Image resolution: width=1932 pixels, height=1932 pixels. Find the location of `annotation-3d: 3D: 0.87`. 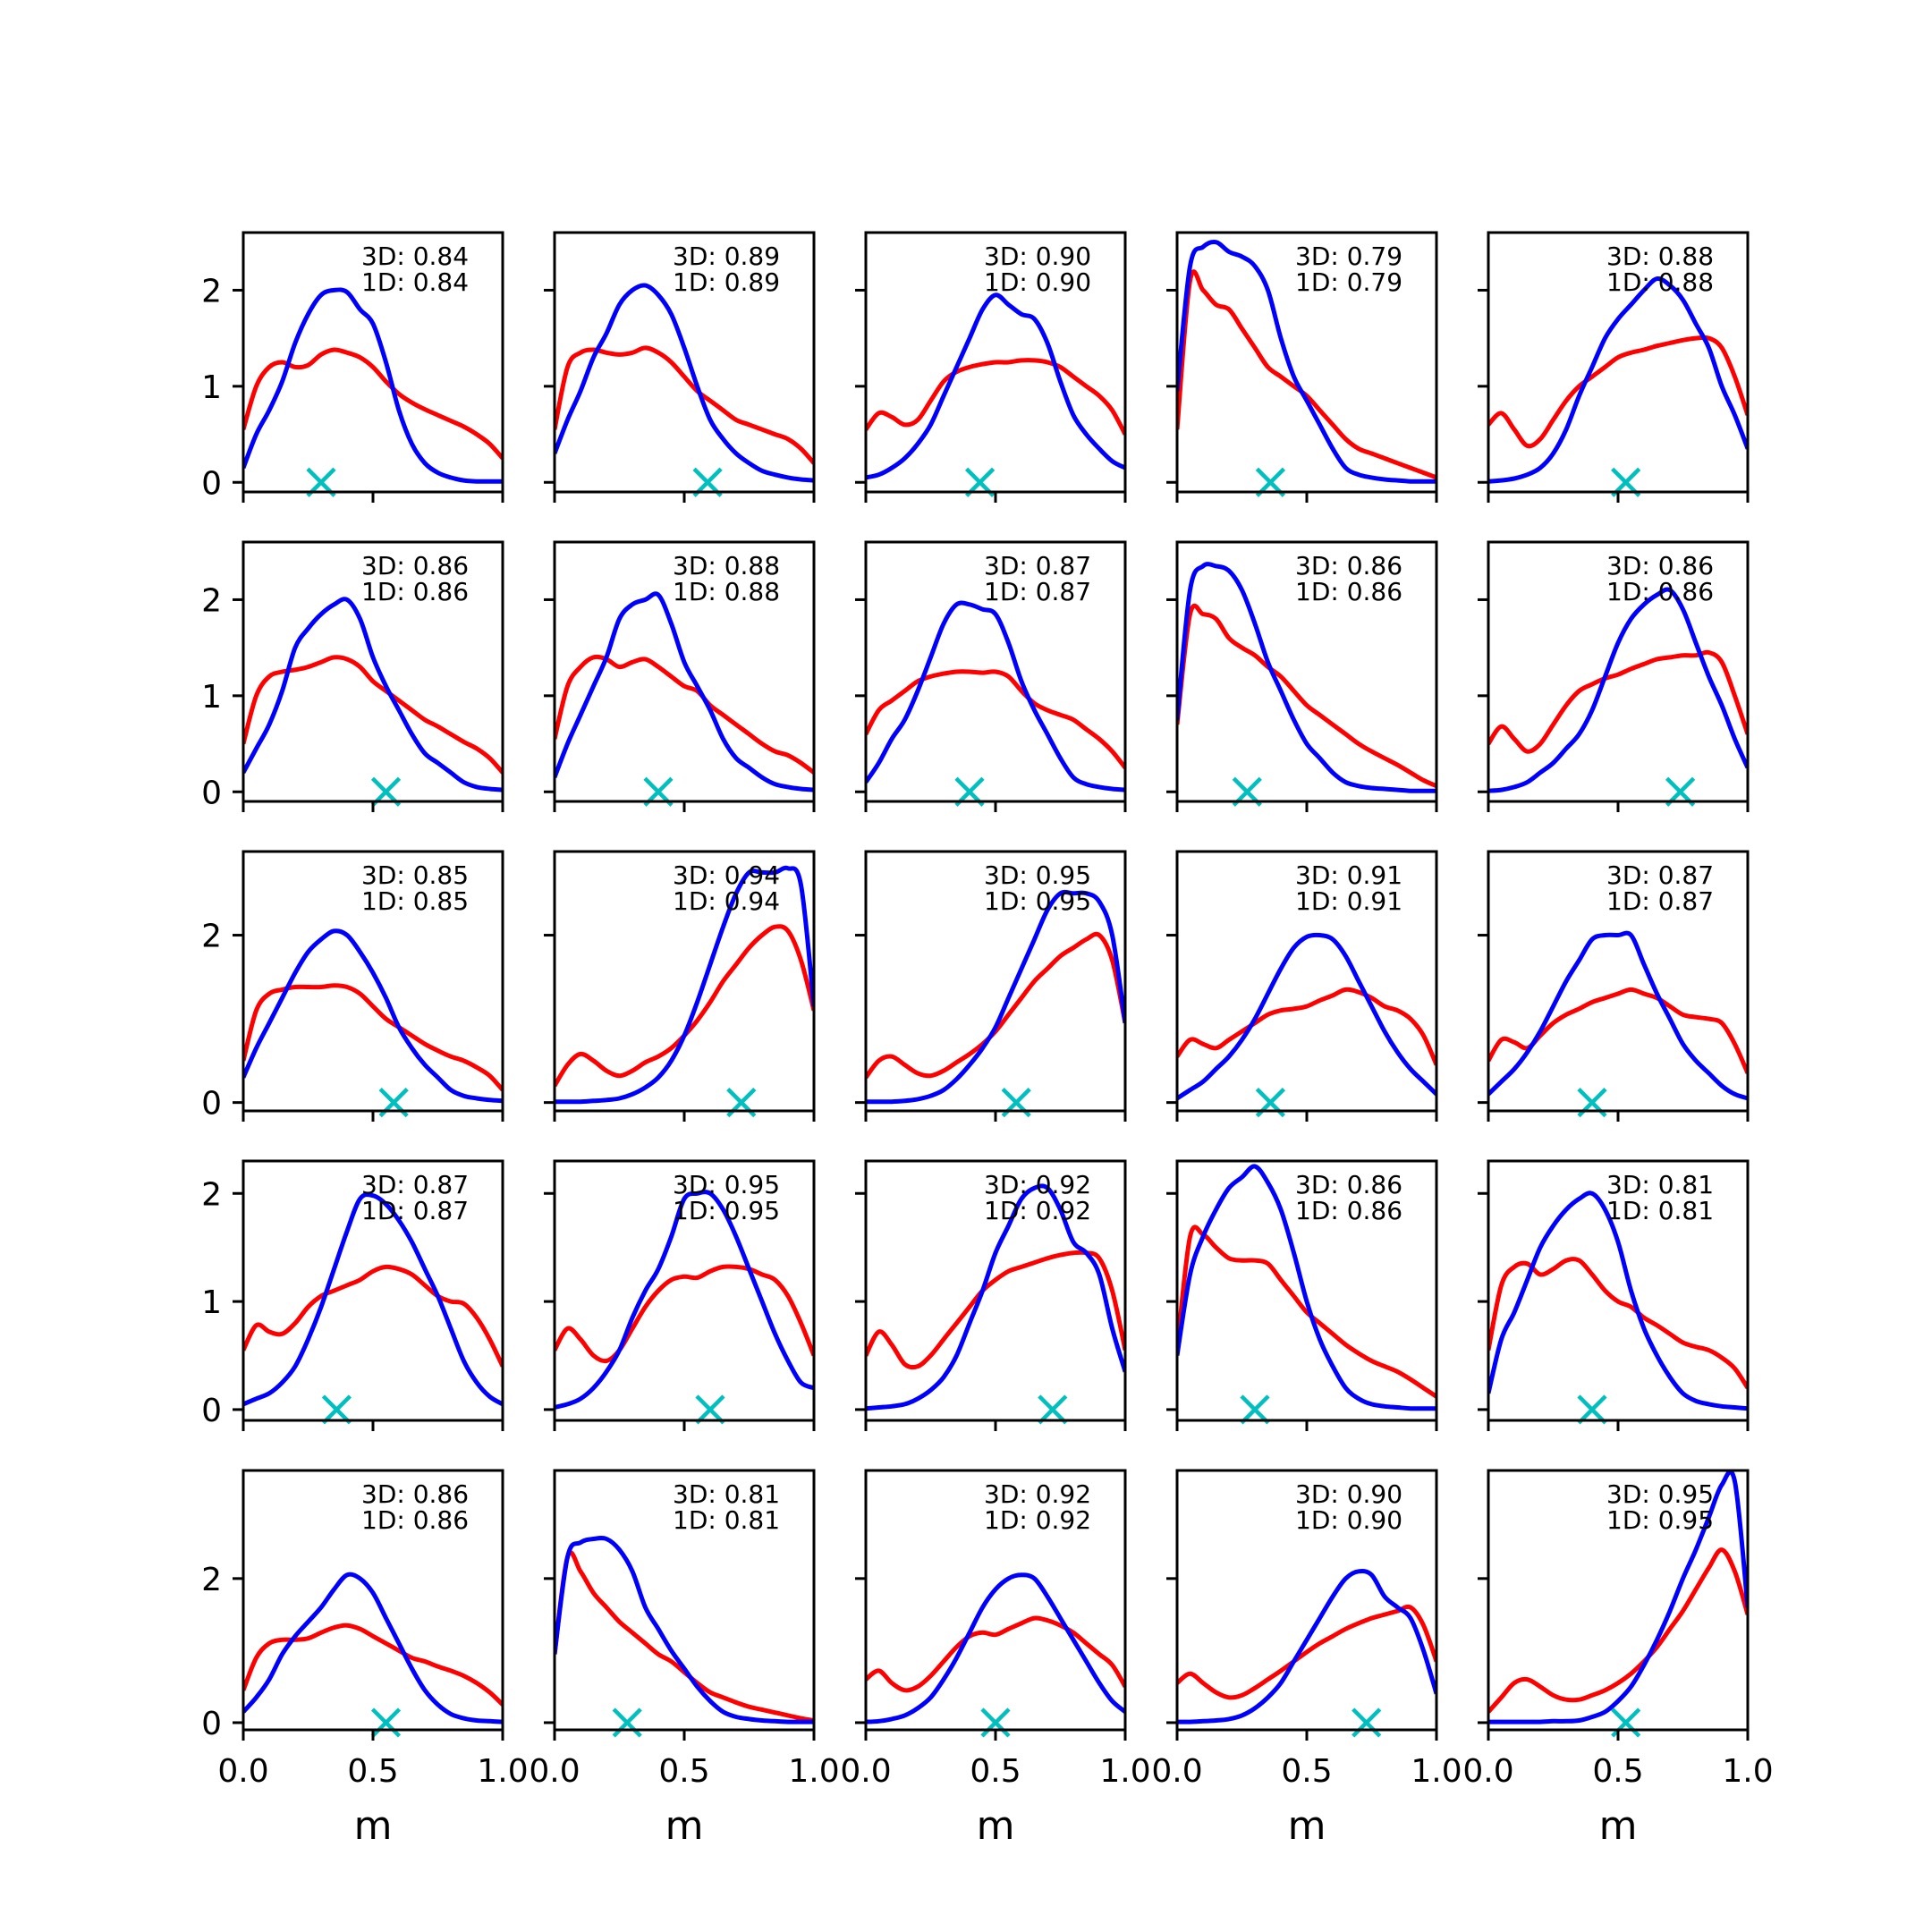

annotation-3d: 3D: 0.87 is located at coordinates (415, 1184).